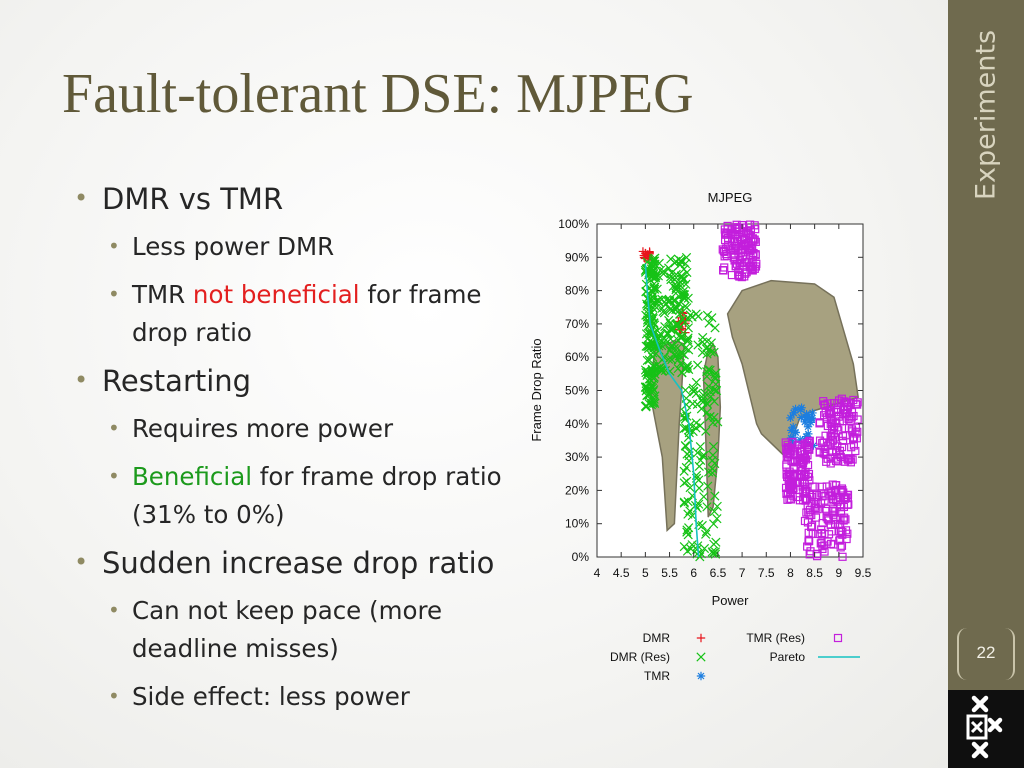 This screenshot has width=1024, height=768. Describe the element at coordinates (735, 657) in the screenshot. I see `legend: DMR DMR (Res) TMR TMR (Res) Pareto` at that location.